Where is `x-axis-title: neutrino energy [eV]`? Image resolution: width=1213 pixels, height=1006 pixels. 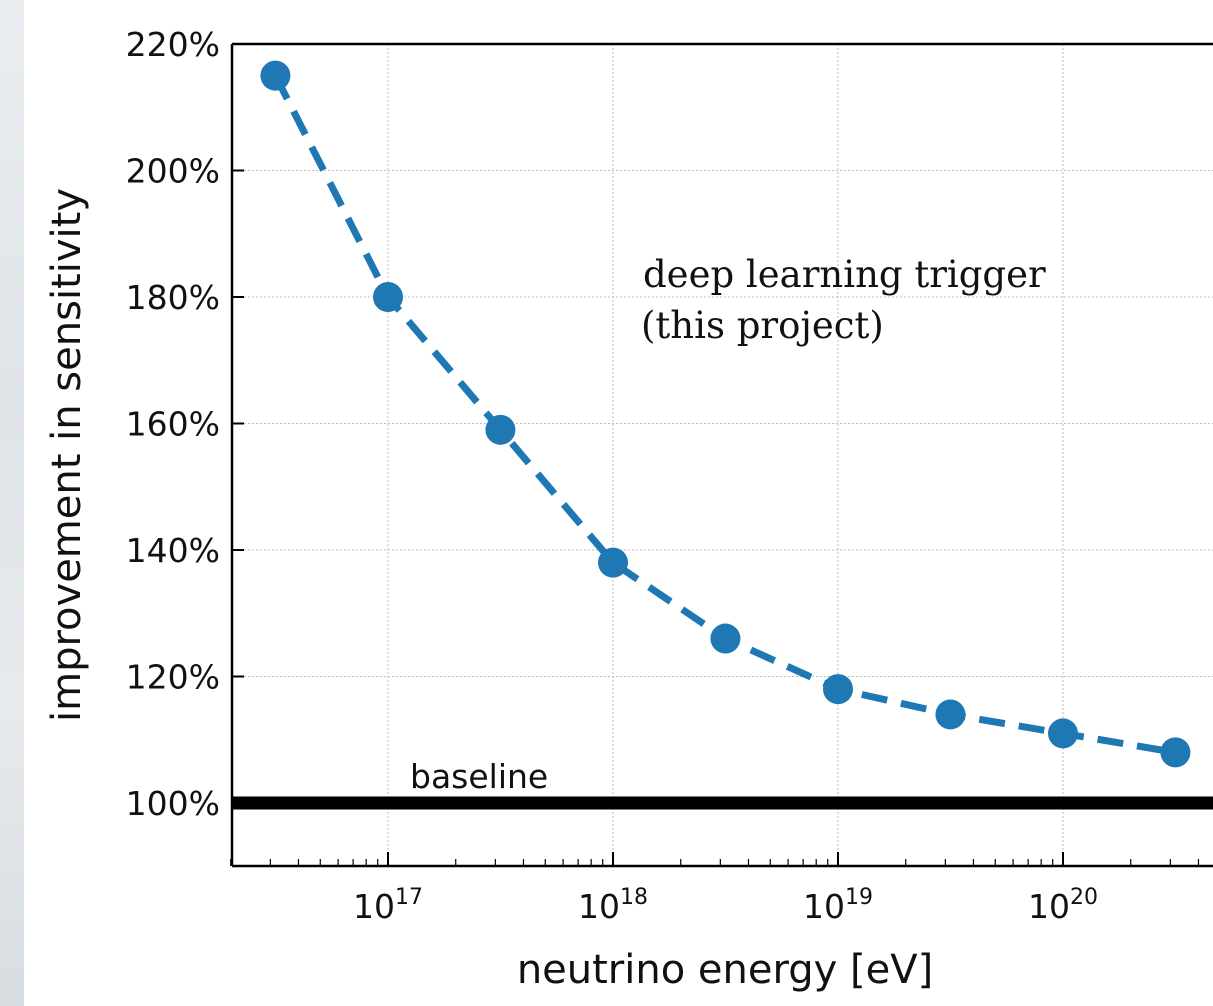
x-axis-title: neutrino energy [eV] is located at coordinates (725, 970).